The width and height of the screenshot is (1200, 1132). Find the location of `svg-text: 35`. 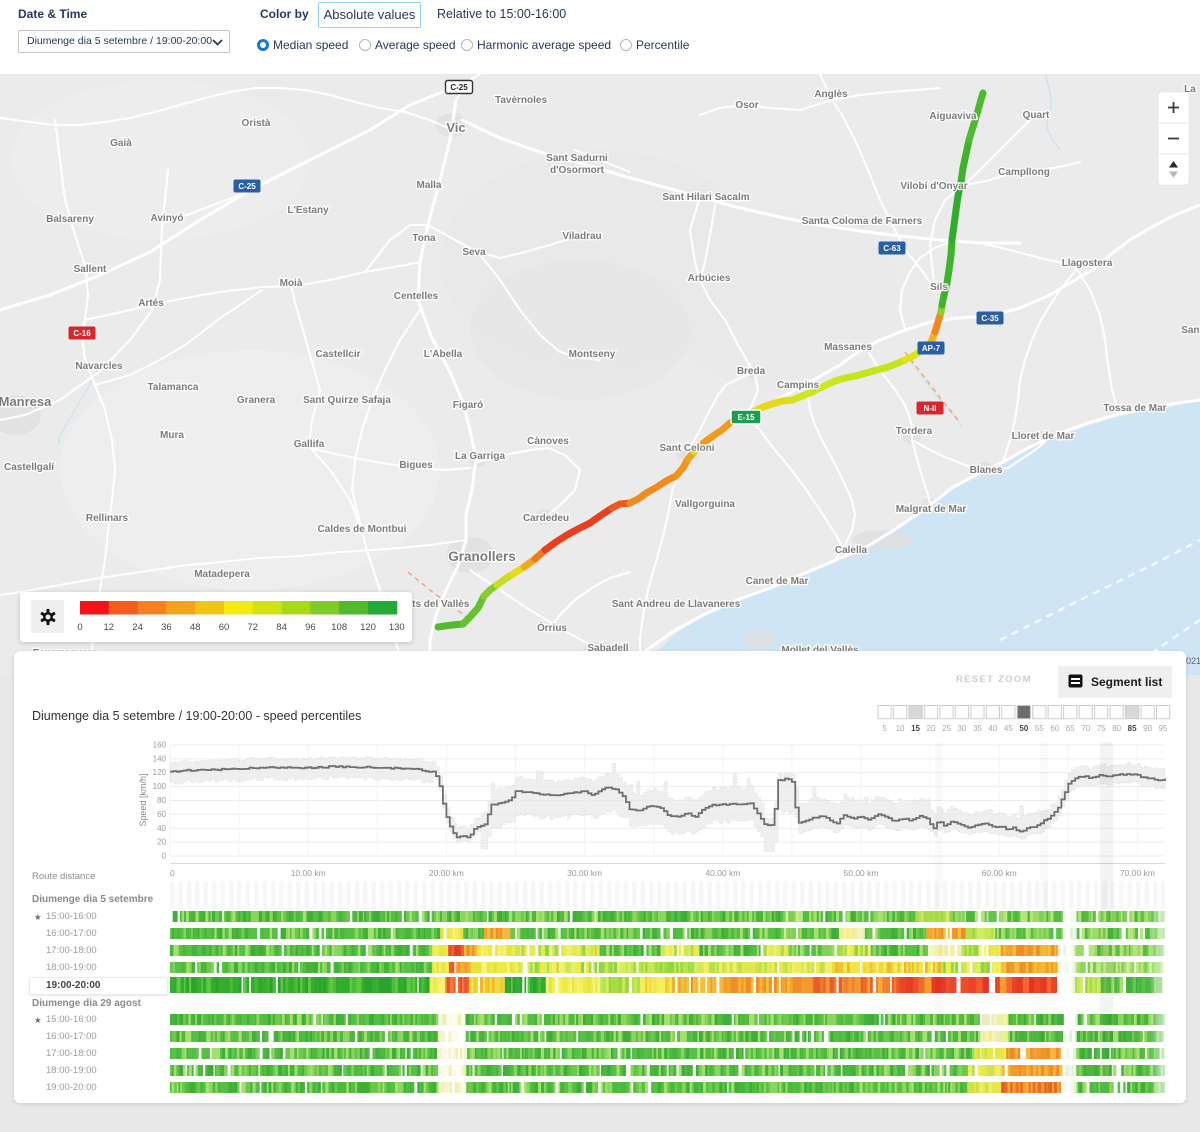

svg-text: 35 is located at coordinates (977, 728).